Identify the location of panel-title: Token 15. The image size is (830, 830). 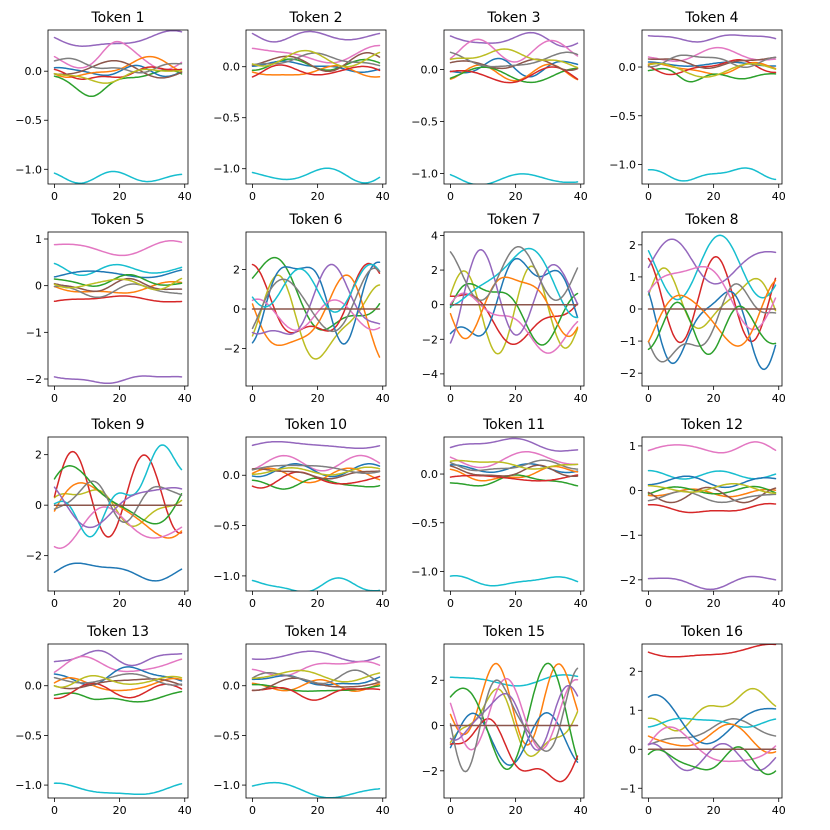
(513, 632).